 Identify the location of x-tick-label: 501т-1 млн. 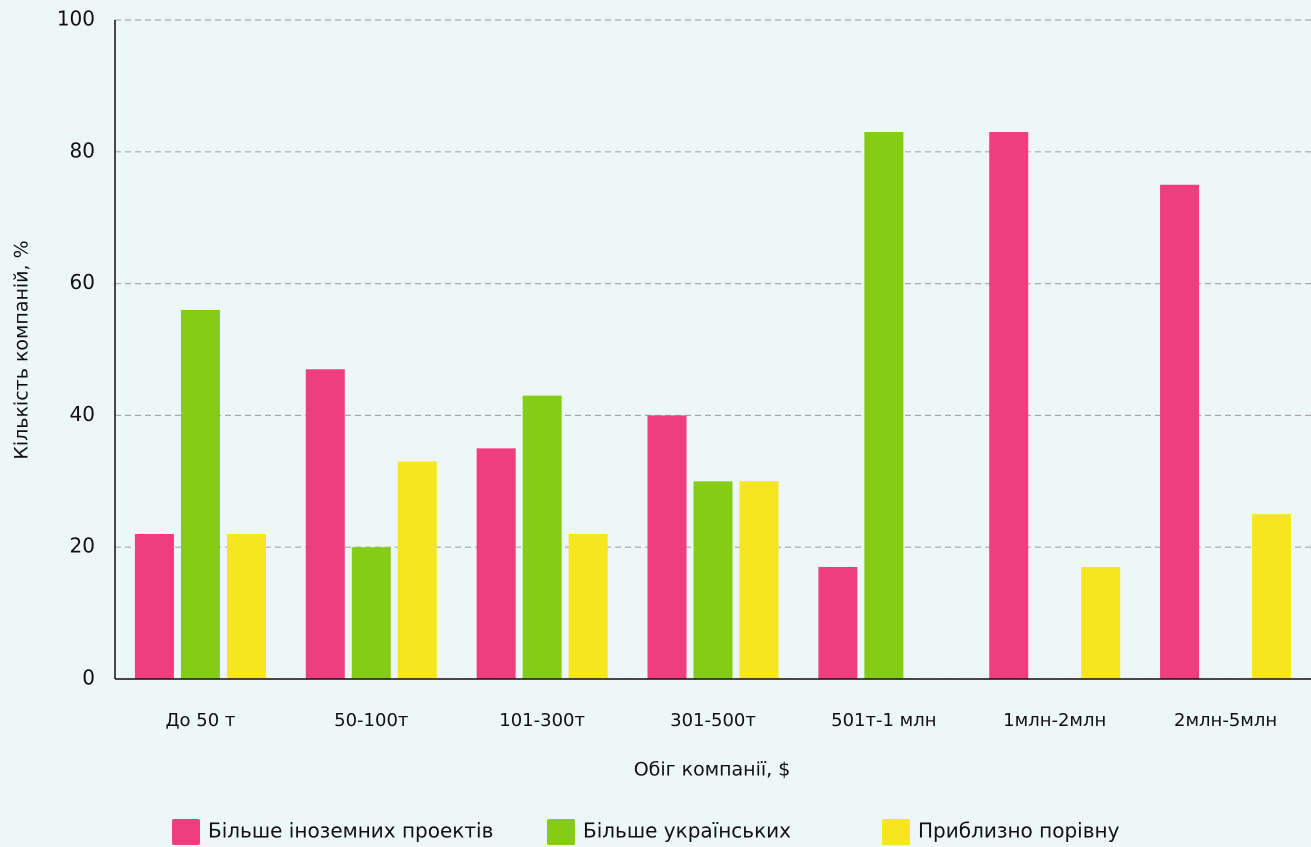
(883, 720).